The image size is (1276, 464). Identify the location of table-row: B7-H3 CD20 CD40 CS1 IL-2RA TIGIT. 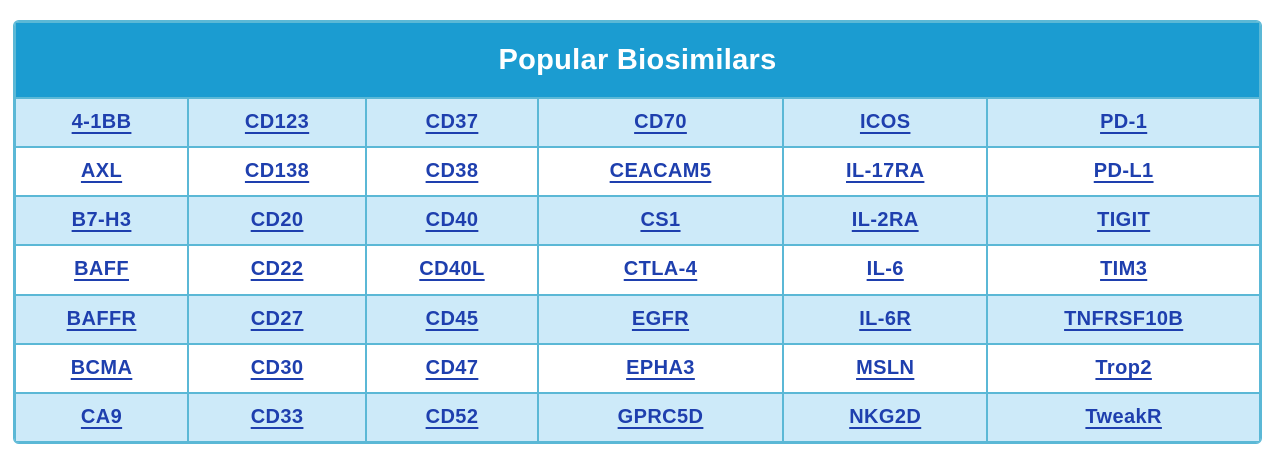
(637, 221).